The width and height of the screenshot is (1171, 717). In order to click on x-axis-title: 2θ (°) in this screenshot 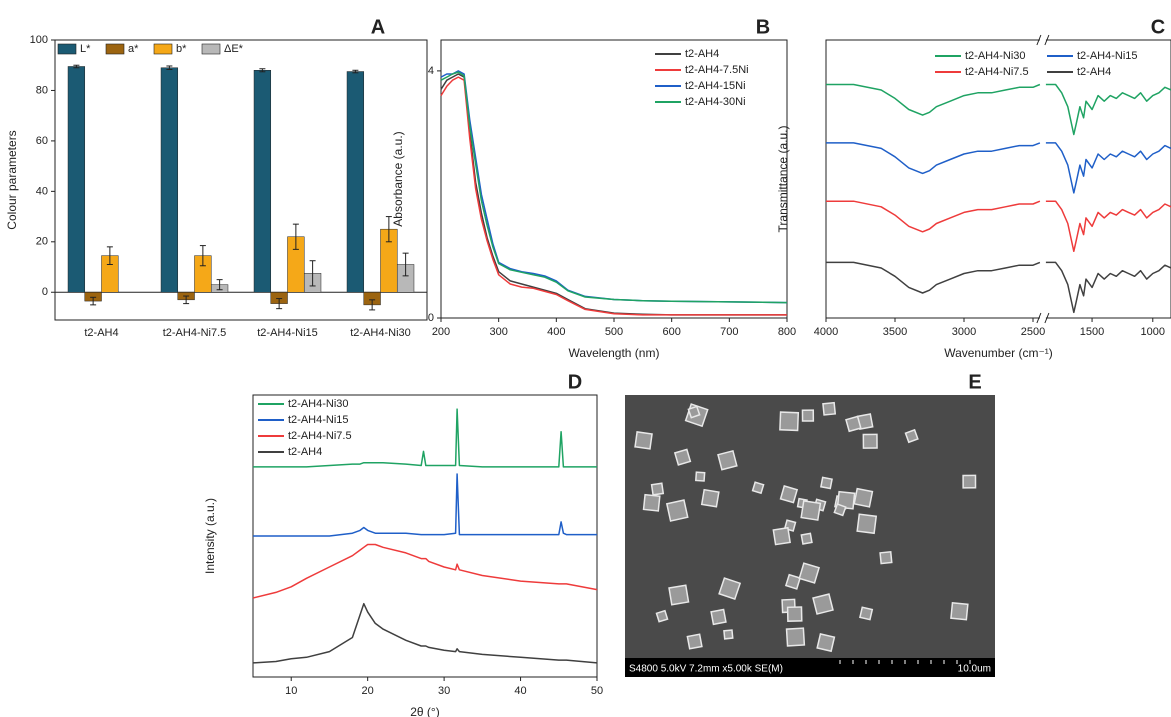, I will do `click(424, 711)`.